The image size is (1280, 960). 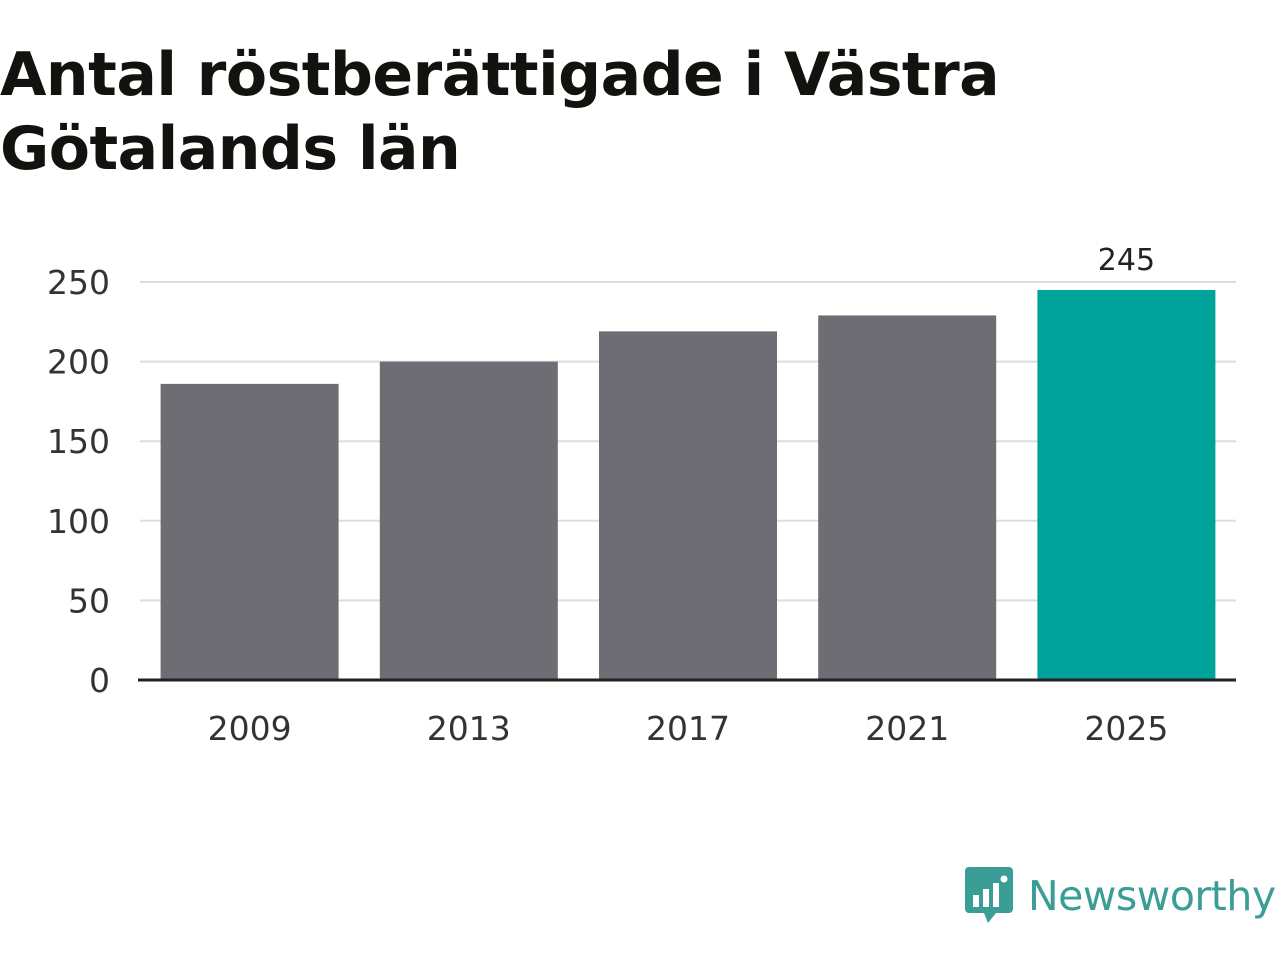 What do you see at coordinates (1152, 896) in the screenshot?
I see `brand-name: Newsworthy` at bounding box center [1152, 896].